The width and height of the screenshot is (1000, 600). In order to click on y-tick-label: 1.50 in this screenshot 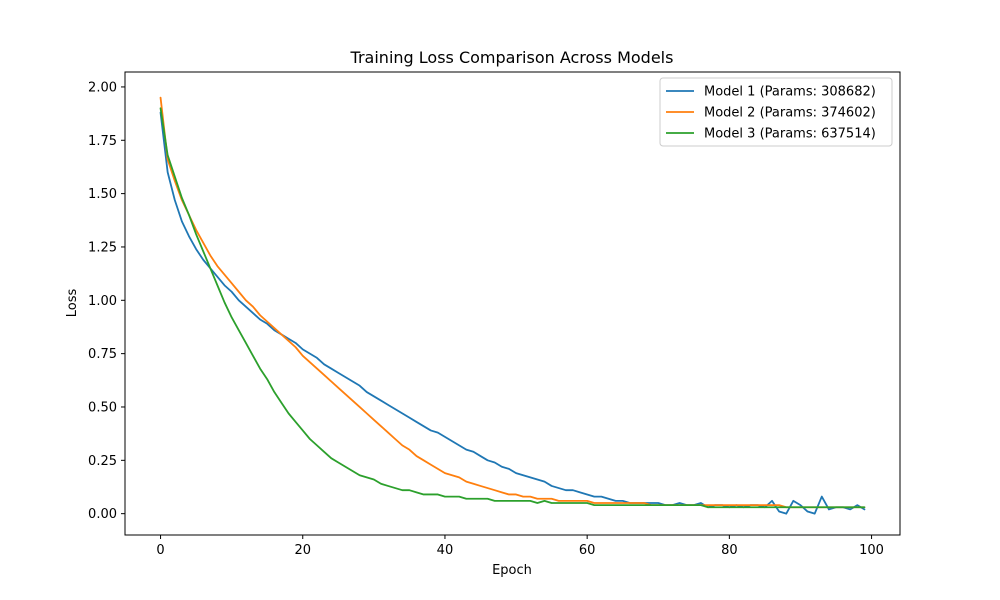, I will do `click(102, 194)`.